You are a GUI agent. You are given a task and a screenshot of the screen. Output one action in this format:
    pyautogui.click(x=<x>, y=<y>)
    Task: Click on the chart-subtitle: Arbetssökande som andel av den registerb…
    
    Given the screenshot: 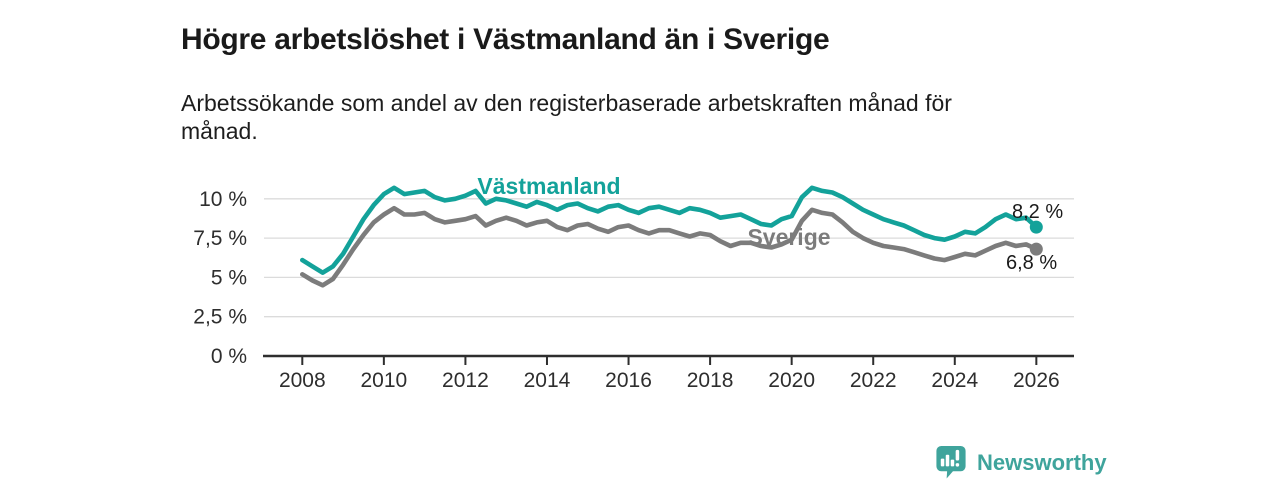 What is the action you would take?
    pyautogui.click(x=566, y=117)
    